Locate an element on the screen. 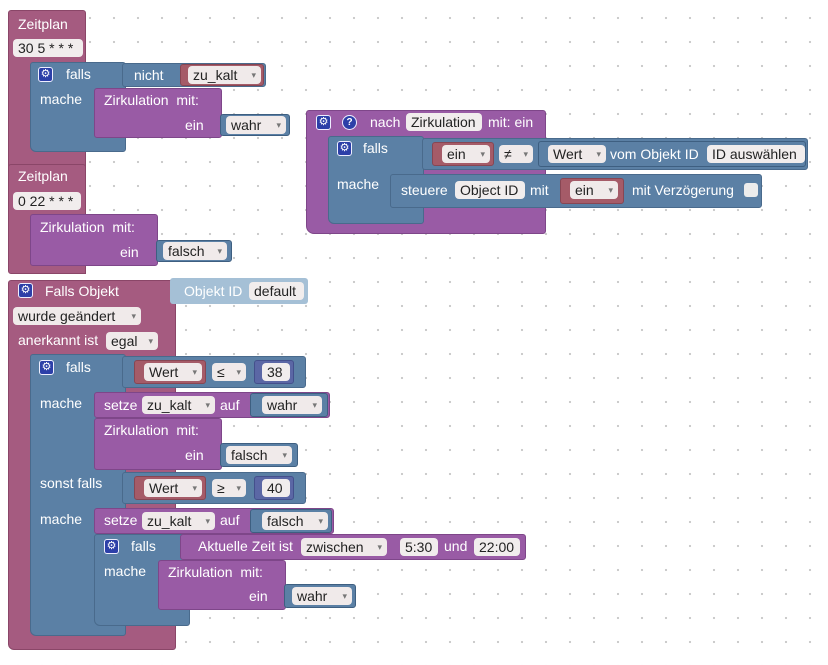  operator-text: ≠ is located at coordinates (508, 154).